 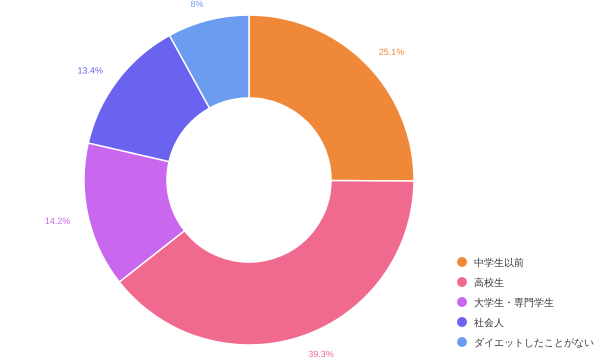 What do you see at coordinates (391, 52) in the screenshot?
I see `data-label: 25.1%` at bounding box center [391, 52].